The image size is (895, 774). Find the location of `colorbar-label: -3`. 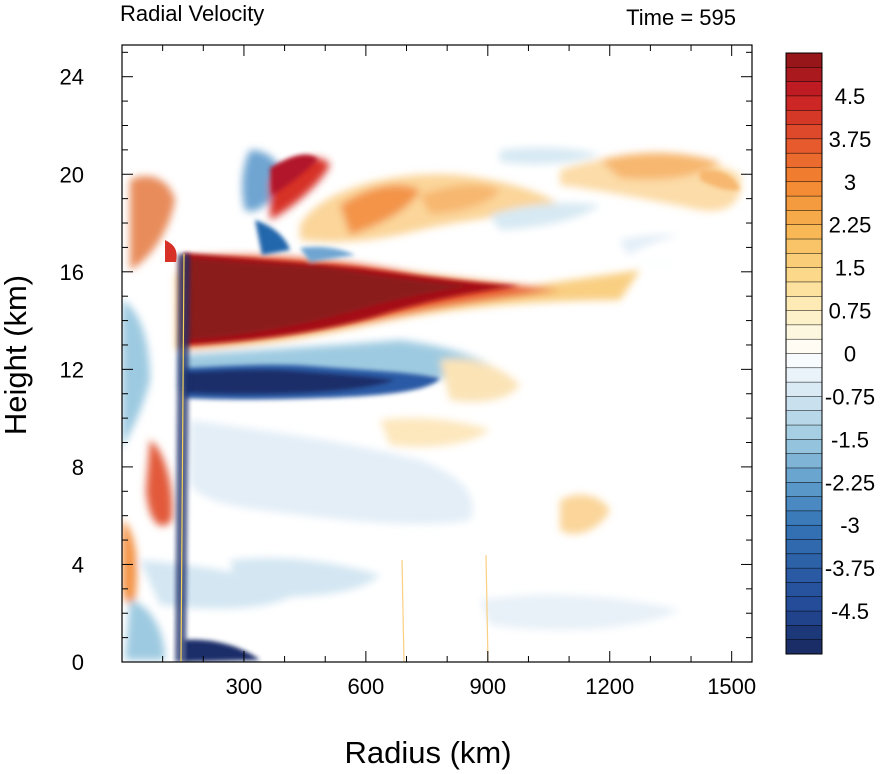

colorbar-label: -3 is located at coordinates (850, 525).